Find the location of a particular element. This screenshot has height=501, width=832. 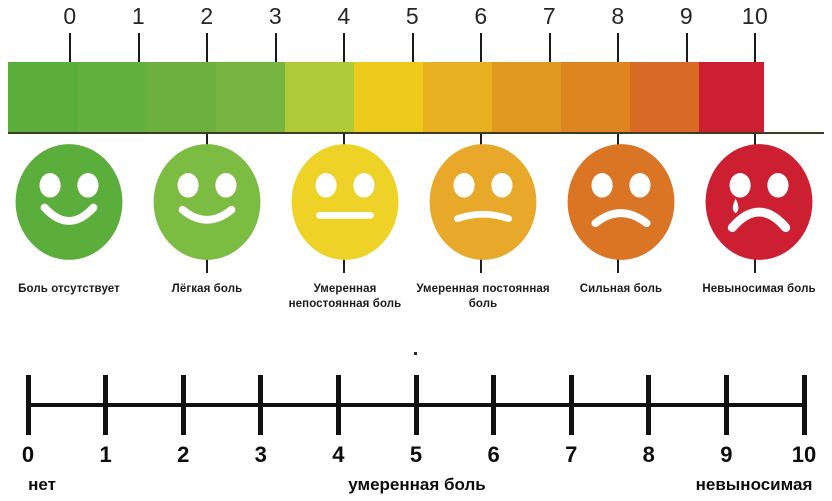

face-mouth-smile is located at coordinates (207, 214).